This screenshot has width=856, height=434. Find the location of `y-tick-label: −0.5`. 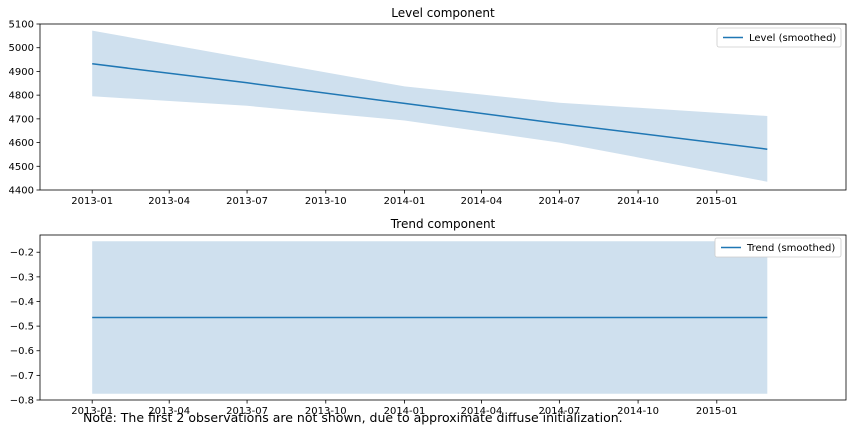

y-tick-label: −0.5 is located at coordinates (22, 327).